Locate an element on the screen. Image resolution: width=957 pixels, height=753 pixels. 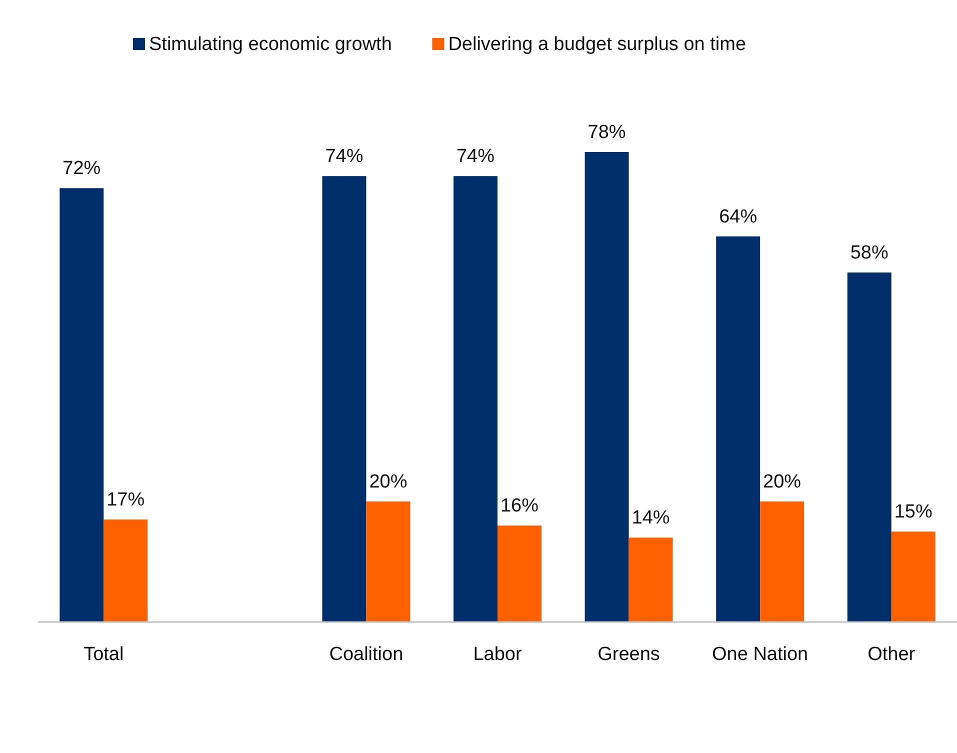
x-tick-label: Coalition is located at coordinates (366, 654).